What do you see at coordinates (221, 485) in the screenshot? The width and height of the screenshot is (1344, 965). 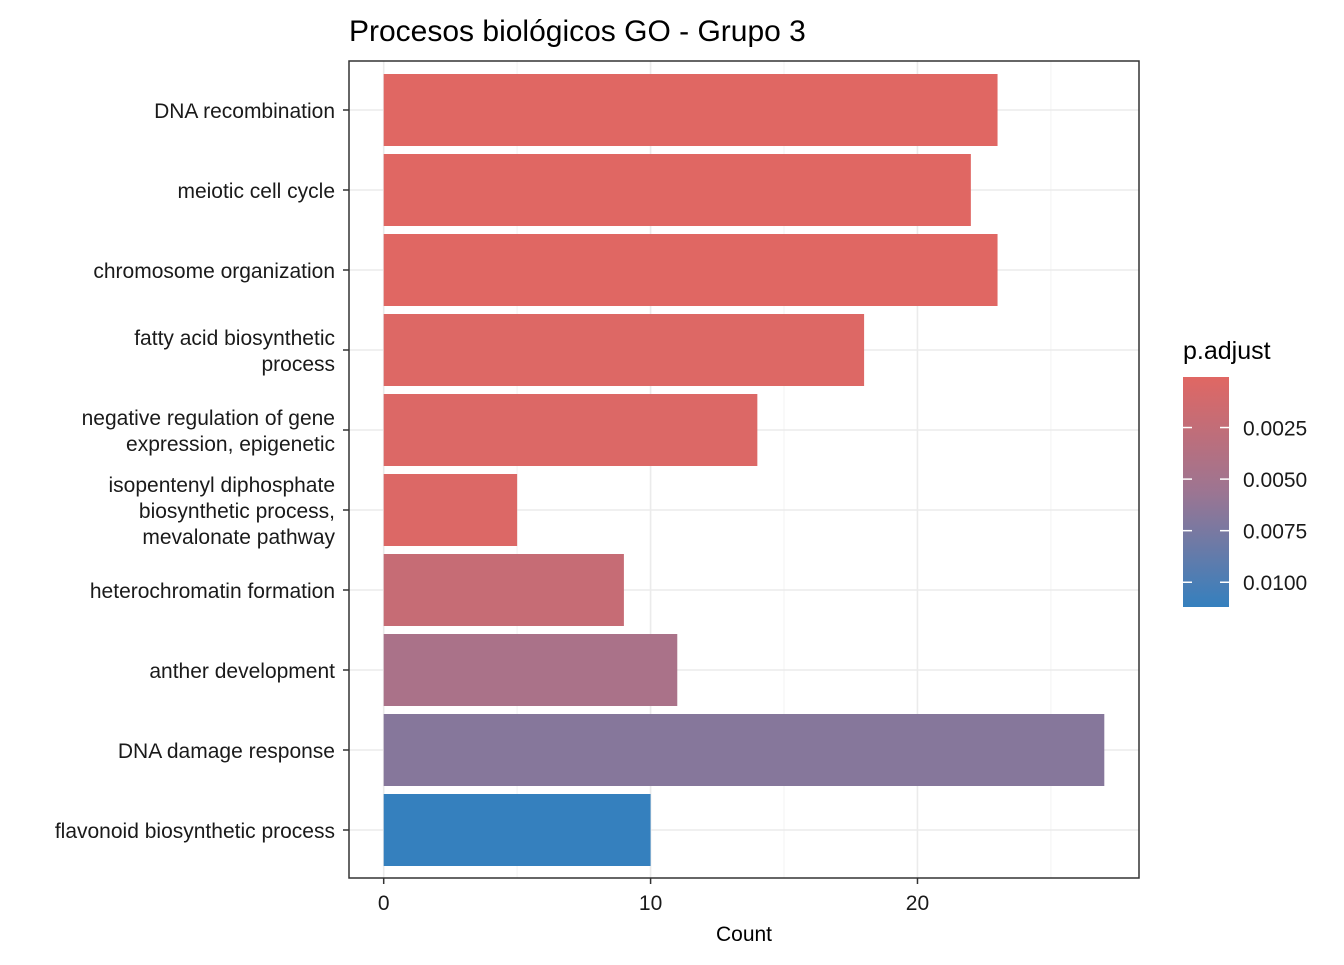 I see `y-tick-label: isopentenyl diphosphate` at bounding box center [221, 485].